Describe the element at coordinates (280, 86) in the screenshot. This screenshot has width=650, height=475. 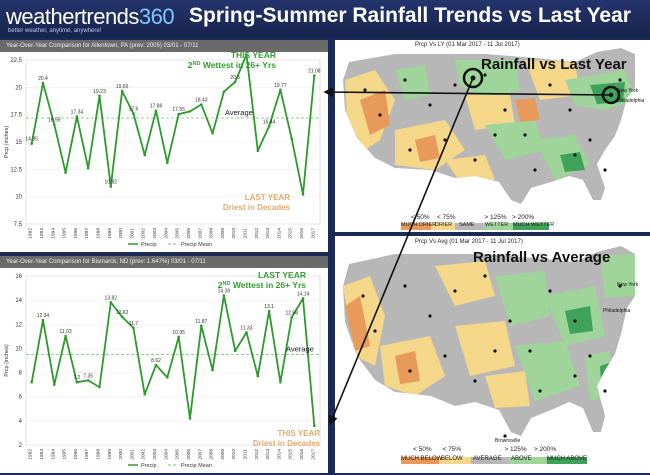
I see `data-label: 19.77` at that location.